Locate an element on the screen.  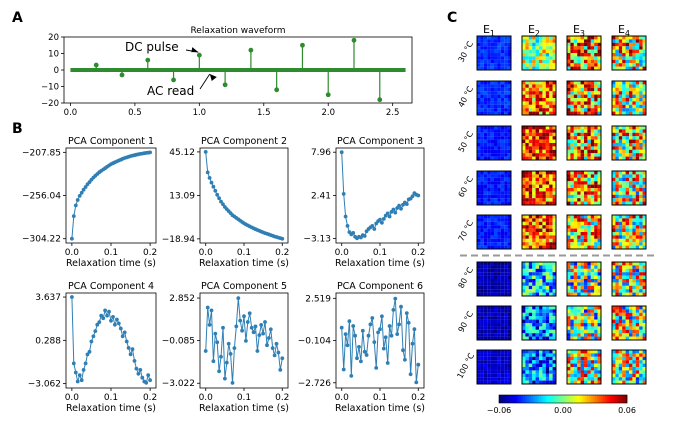
chart-title: PCA Component 1 is located at coordinates (111, 141).